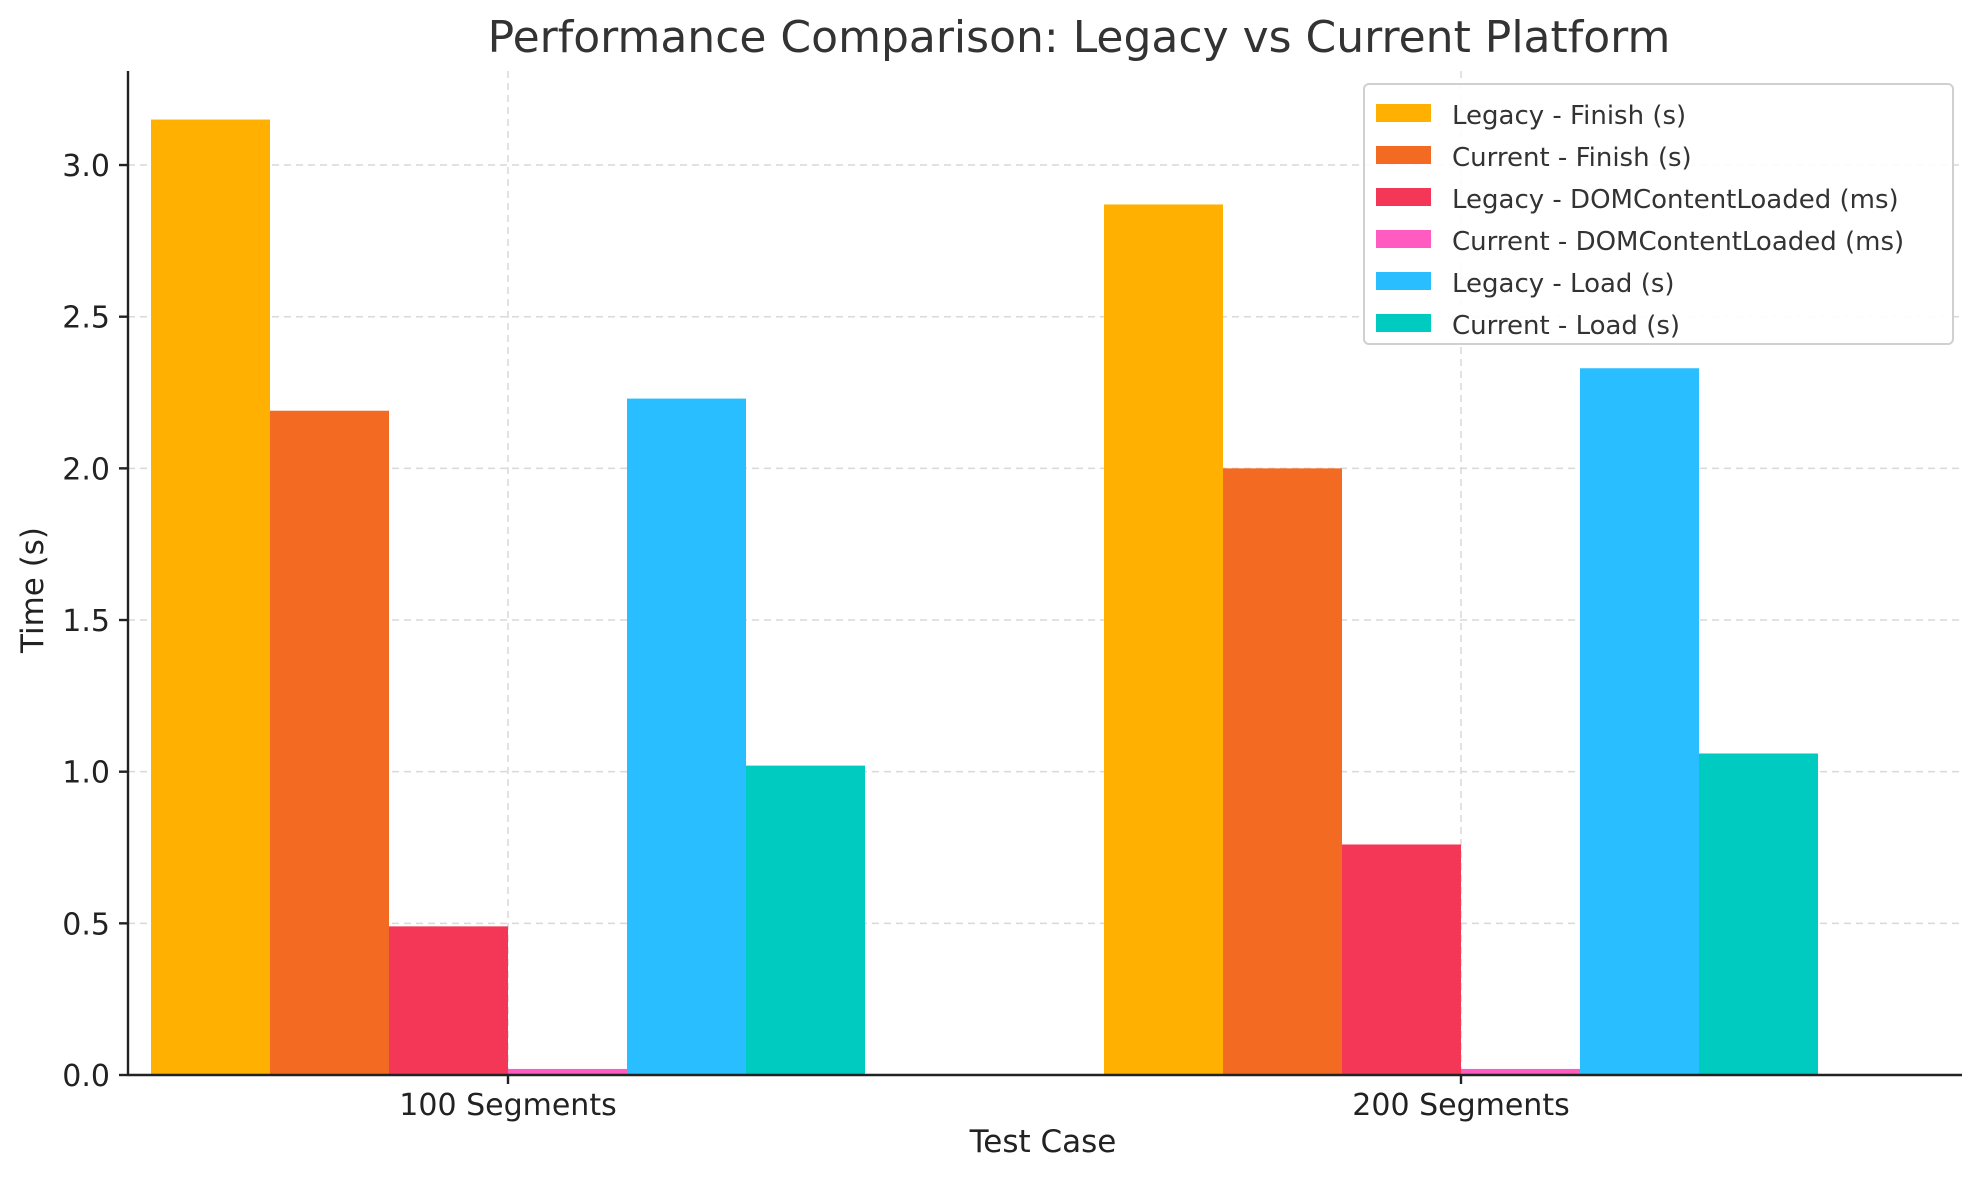 Image resolution: width=1979 pixels, height=1180 pixels. What do you see at coordinates (1572, 158) in the screenshot?
I see `legend-label: Current - Finish (s)` at bounding box center [1572, 158].